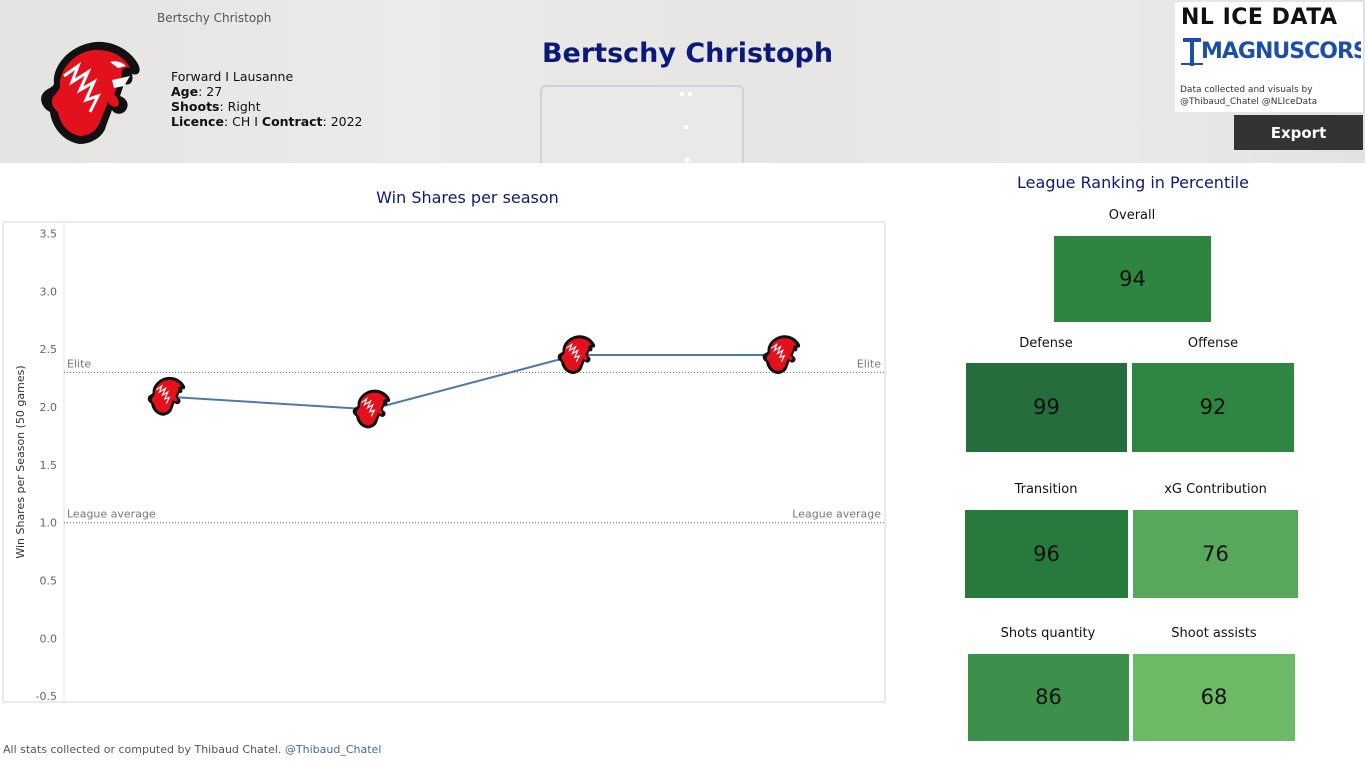  I want to click on export-button: Export, so click(1298, 132).